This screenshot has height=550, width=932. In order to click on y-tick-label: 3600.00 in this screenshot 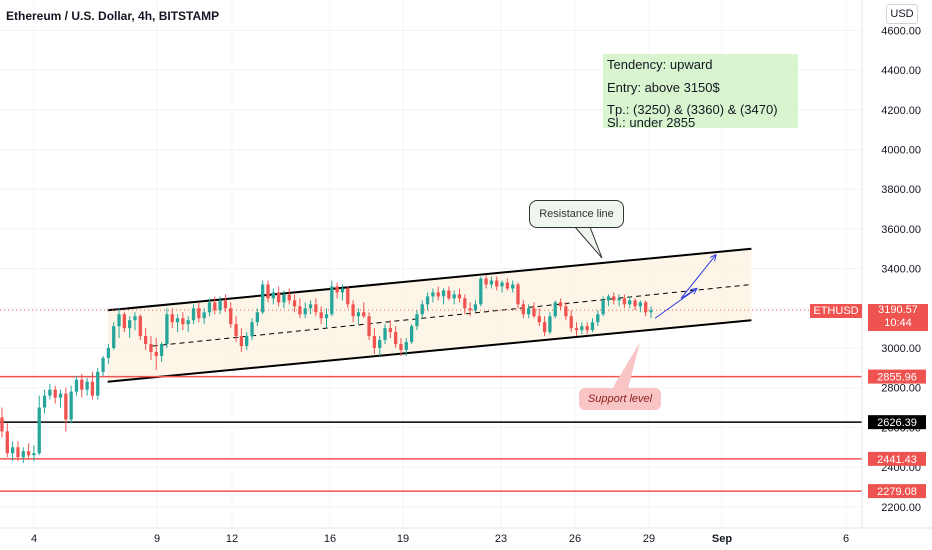, I will do `click(901, 230)`.